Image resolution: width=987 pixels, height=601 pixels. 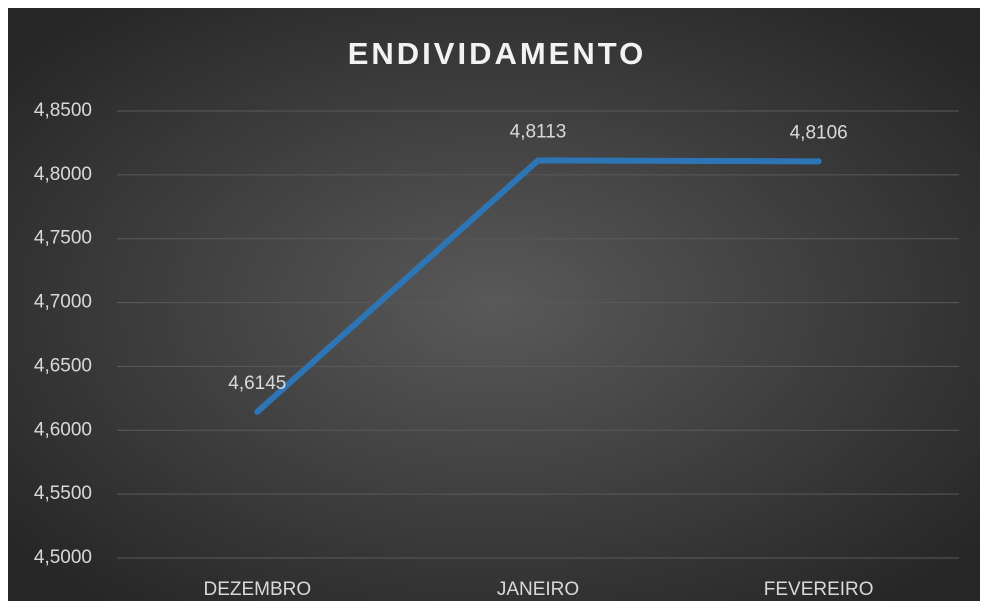 I want to click on y-tick-label: 4,8500, so click(x=63, y=110).